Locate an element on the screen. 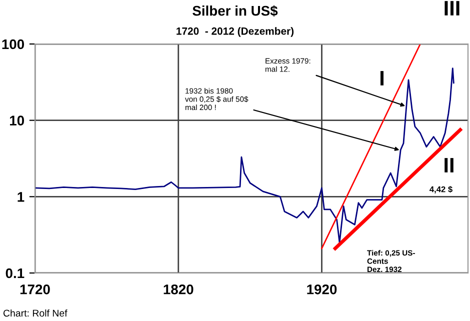 The width and height of the screenshot is (470, 321). annotation: 4,42 $ is located at coordinates (441, 190).